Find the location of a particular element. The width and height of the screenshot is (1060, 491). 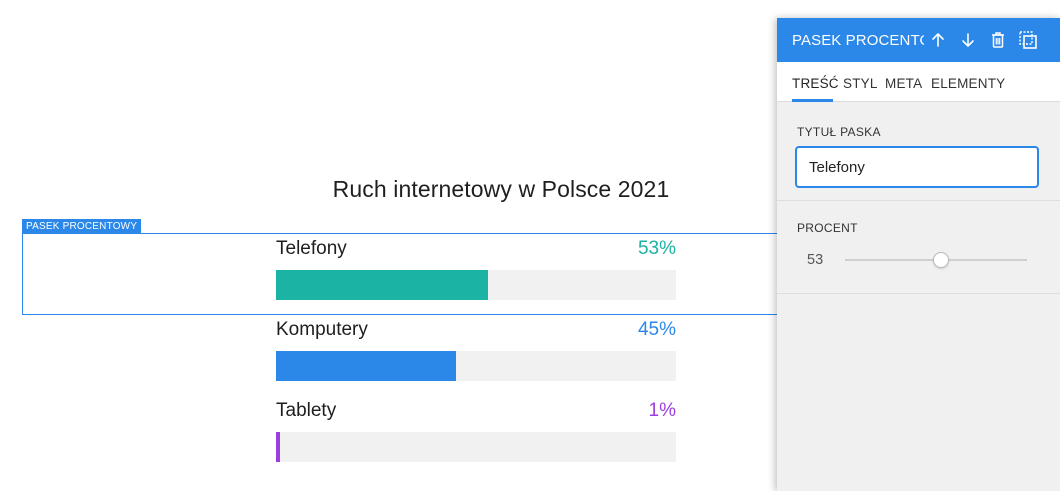

bar-label: Komputery is located at coordinates (322, 329).